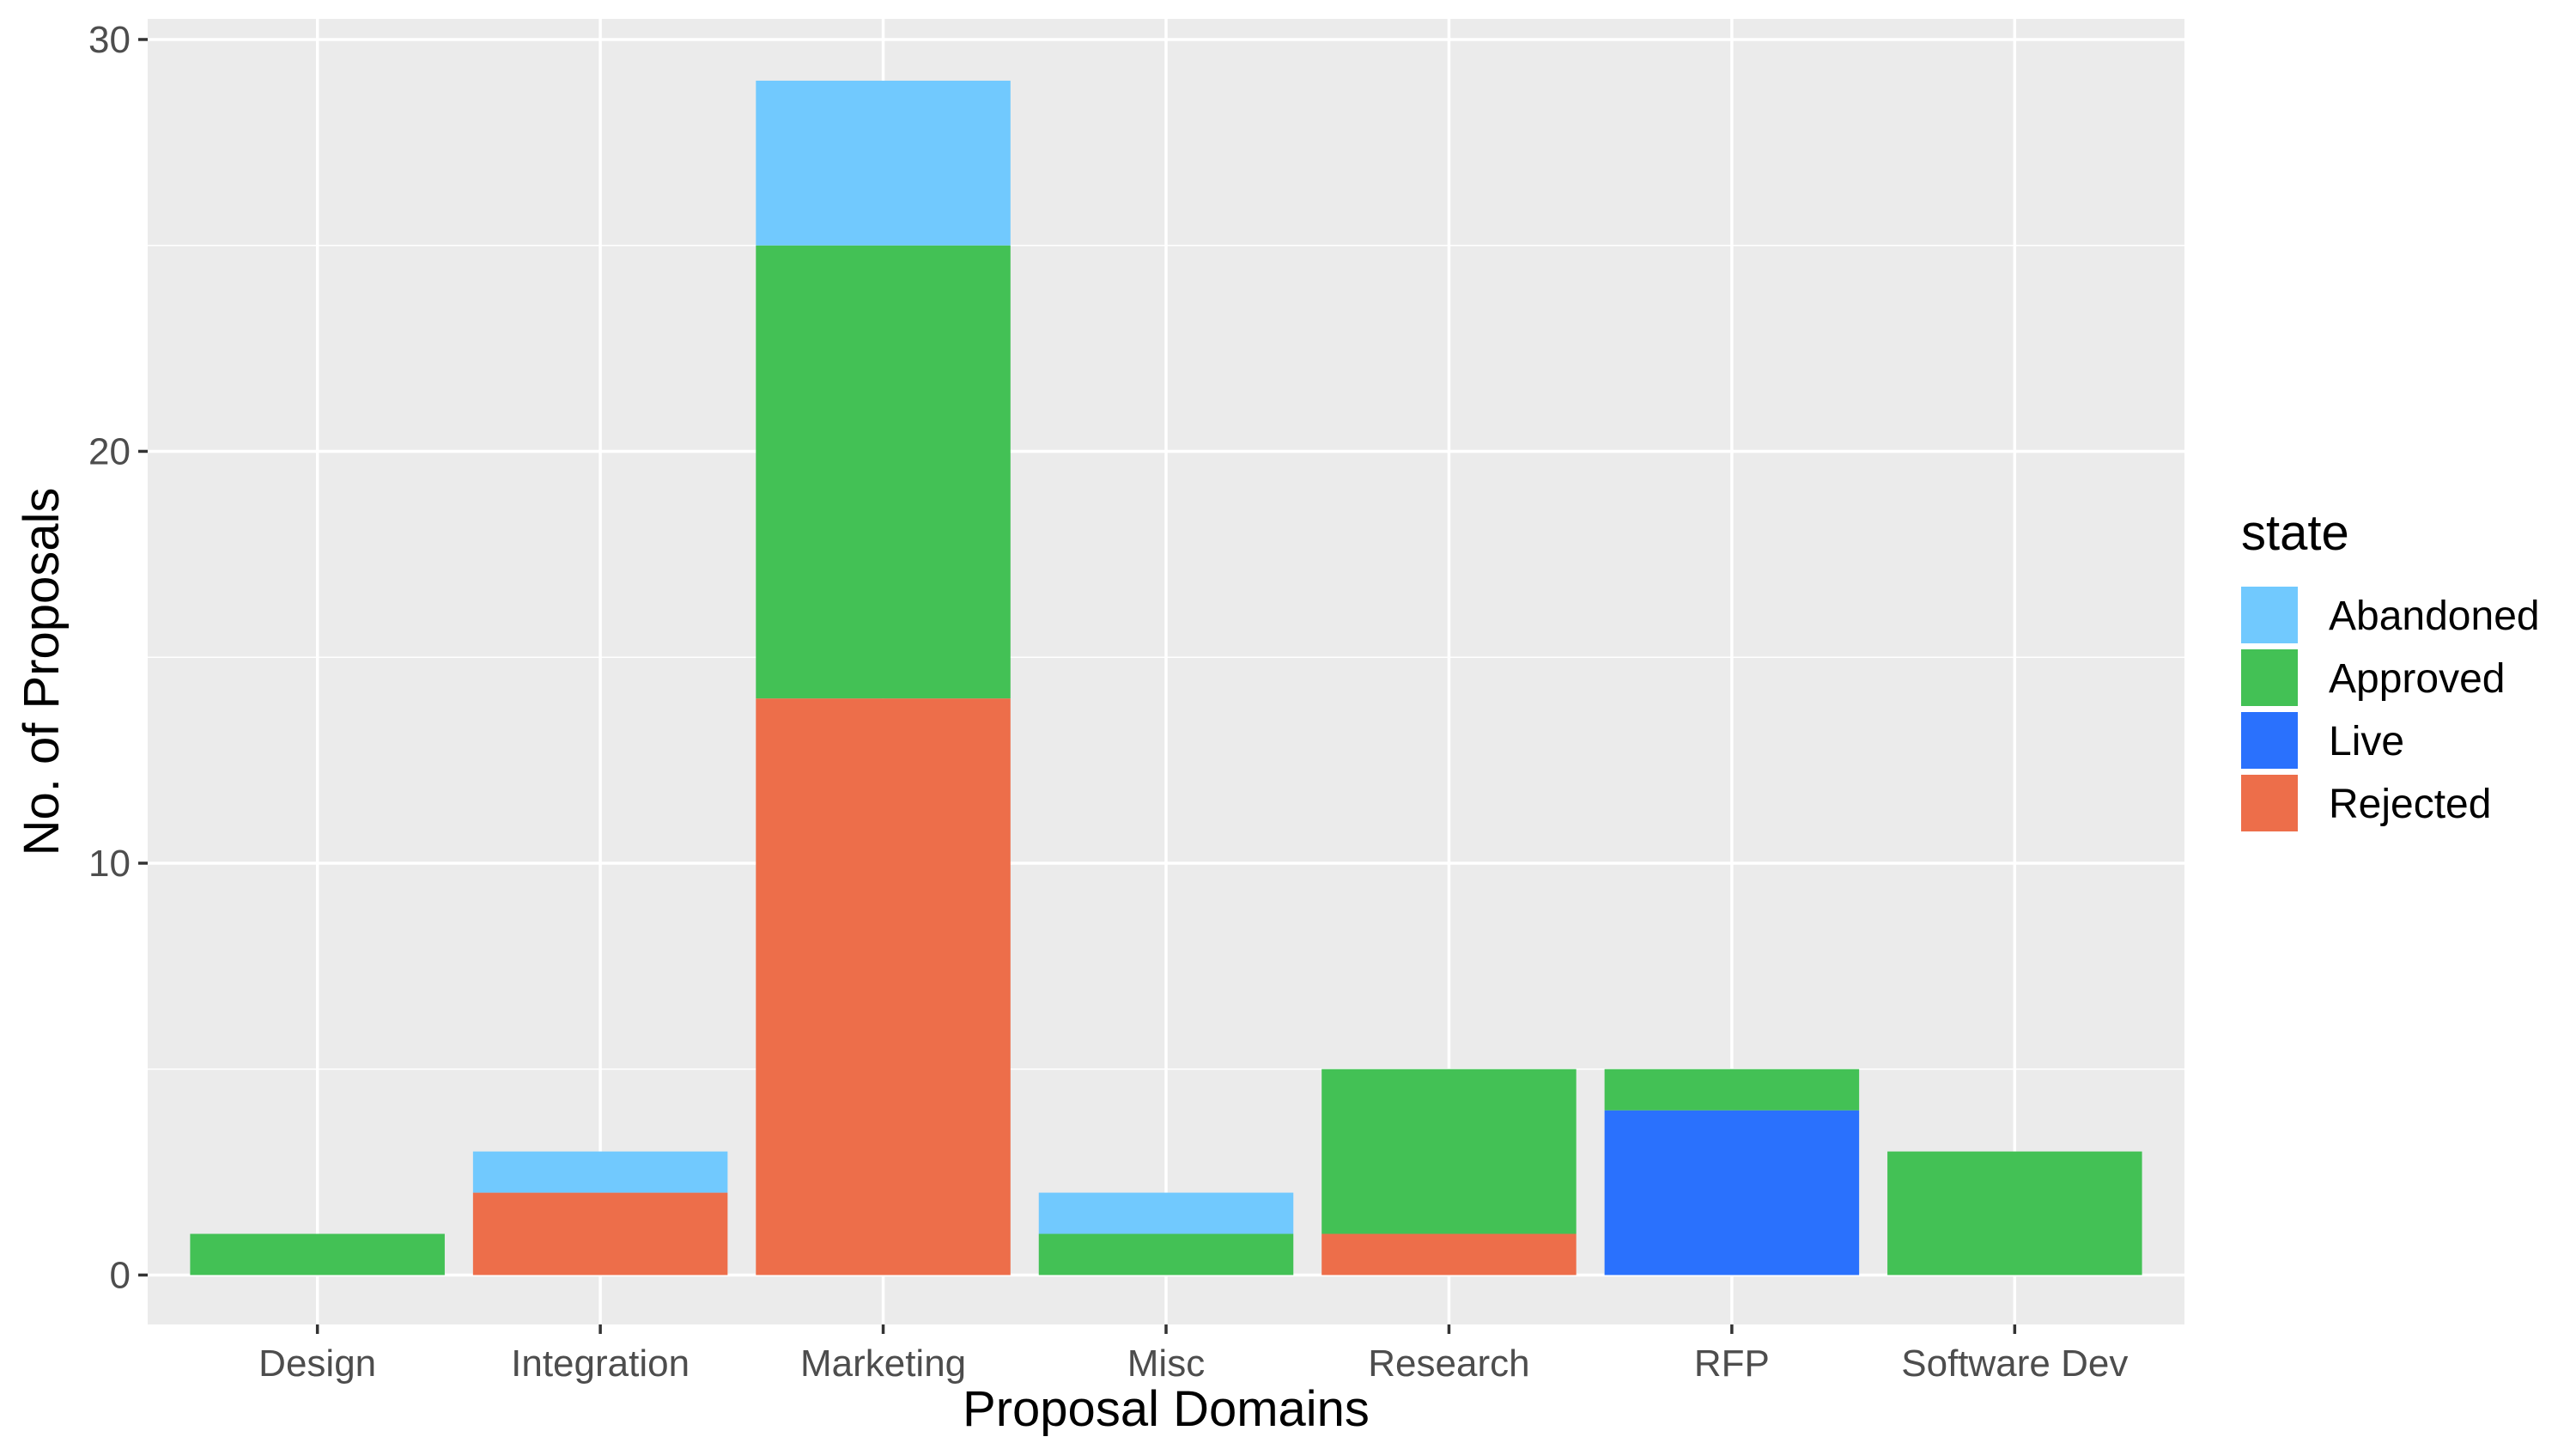 This screenshot has width=2576, height=1449. What do you see at coordinates (42, 672) in the screenshot?
I see `y-axis-title: No. of Proposals` at bounding box center [42, 672].